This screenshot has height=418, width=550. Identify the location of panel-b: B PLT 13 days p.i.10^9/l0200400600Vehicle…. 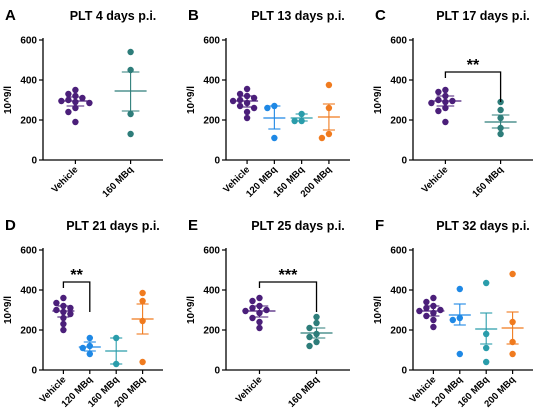
(268, 103).